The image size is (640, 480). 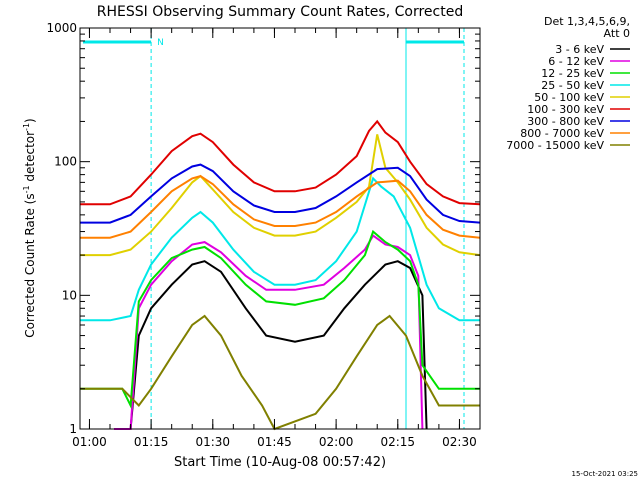 What do you see at coordinates (30, 158) in the screenshot?
I see `y-label-text: detector` at bounding box center [30, 158].